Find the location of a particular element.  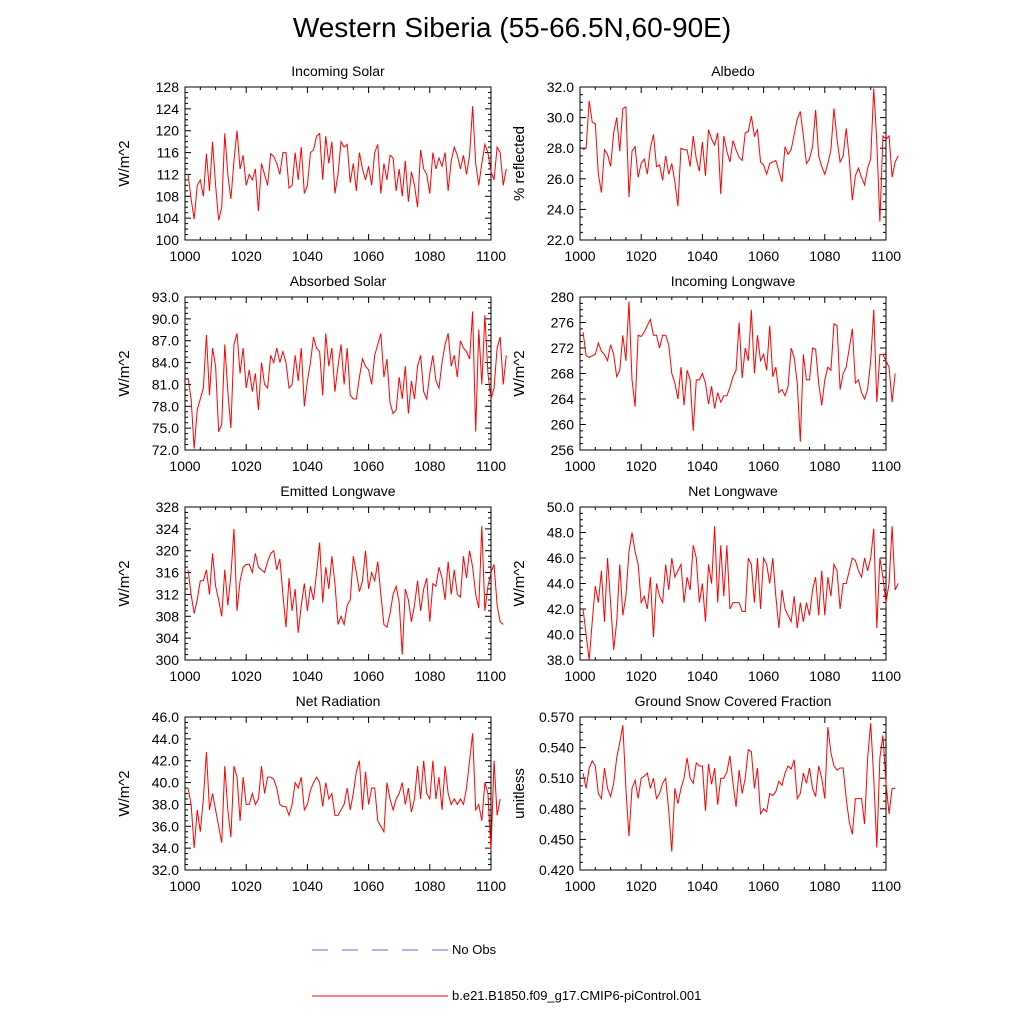

x-tick-label-incoming-solar: 1000 is located at coordinates (184, 256).